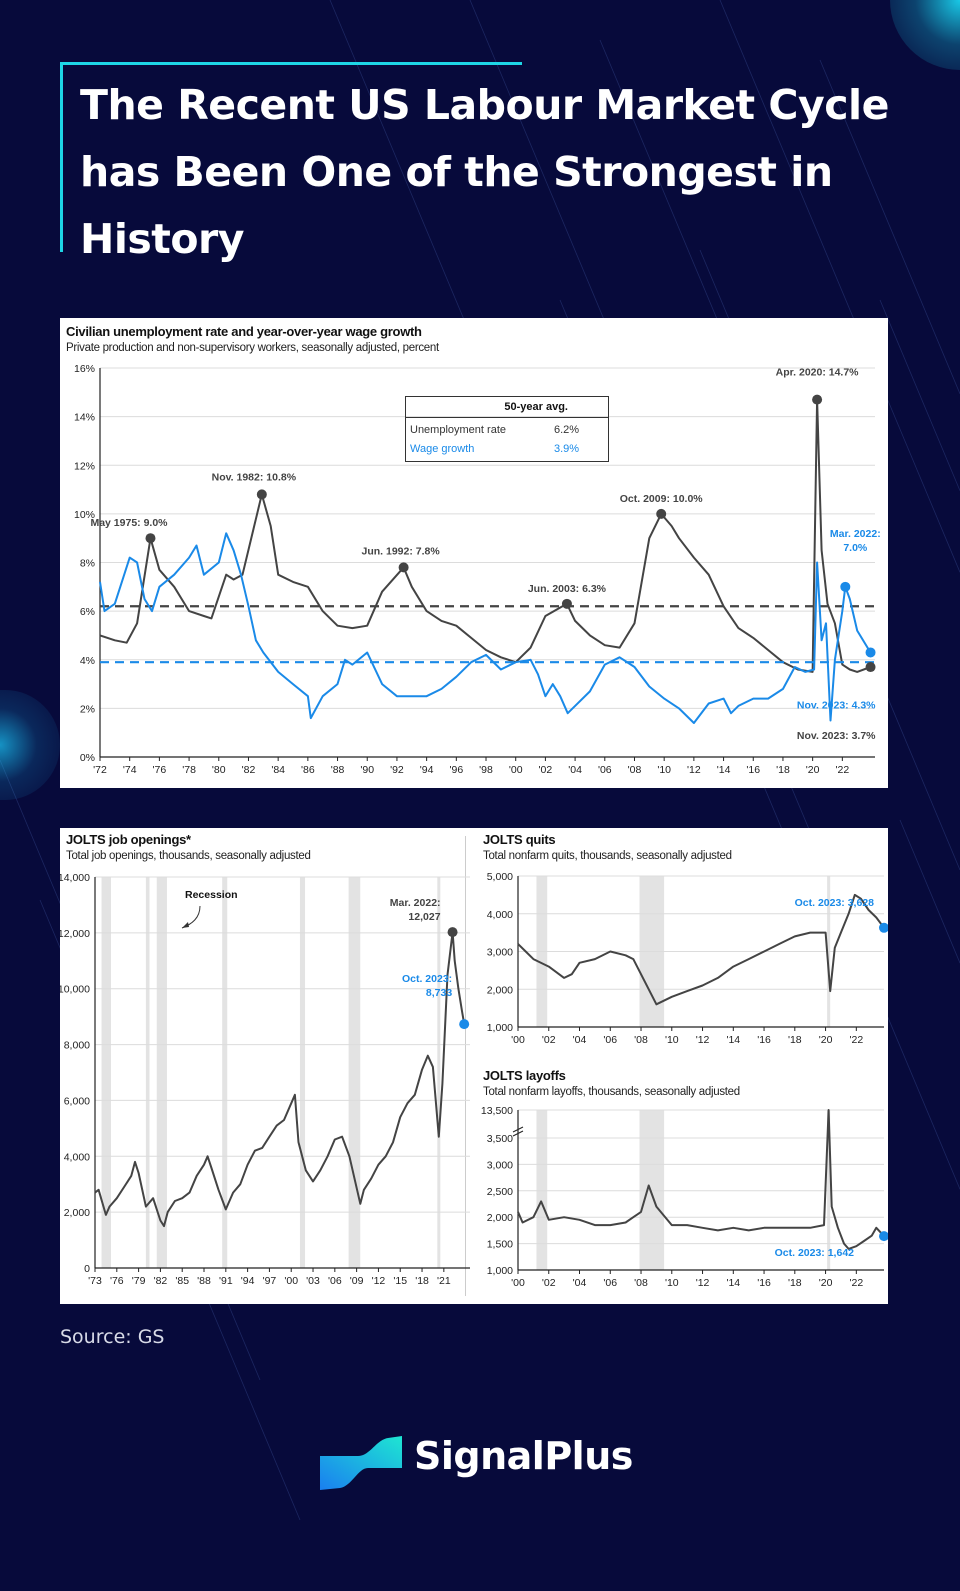  I want to click on brand-logo: SignalPlus, so click(478, 1460).